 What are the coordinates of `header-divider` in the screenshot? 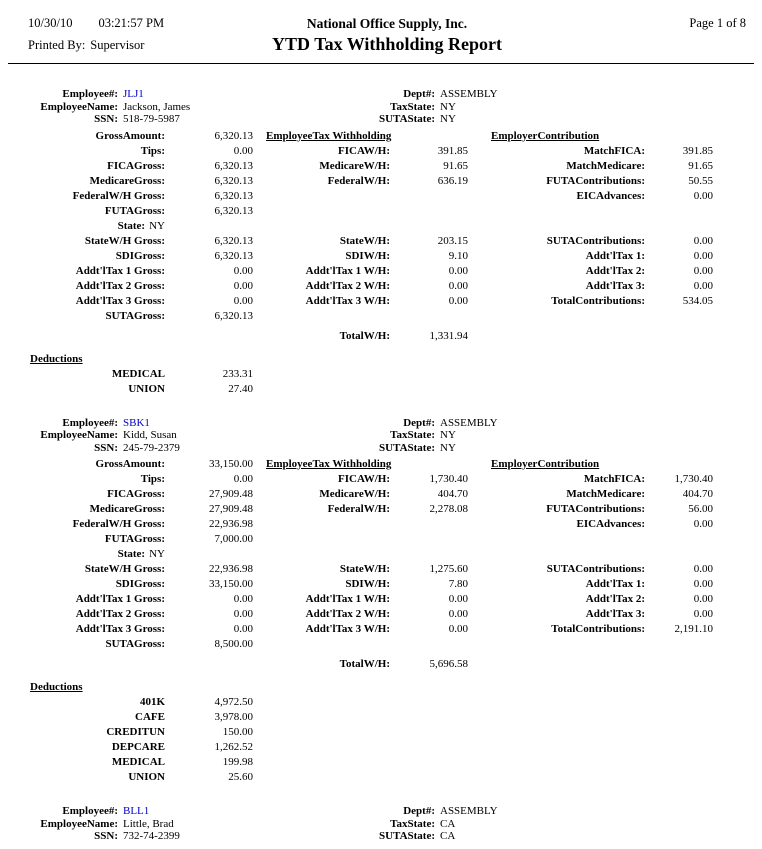 It's located at (381, 63).